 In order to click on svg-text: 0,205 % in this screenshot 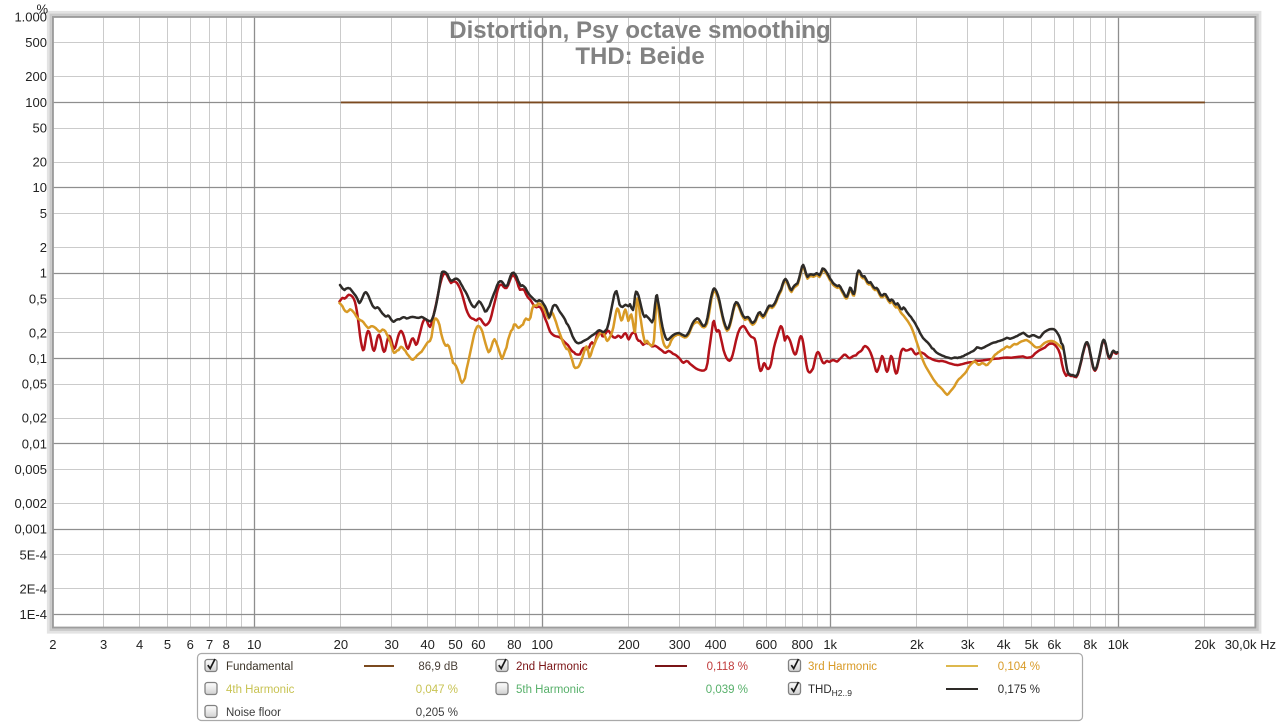, I will do `click(437, 713)`.